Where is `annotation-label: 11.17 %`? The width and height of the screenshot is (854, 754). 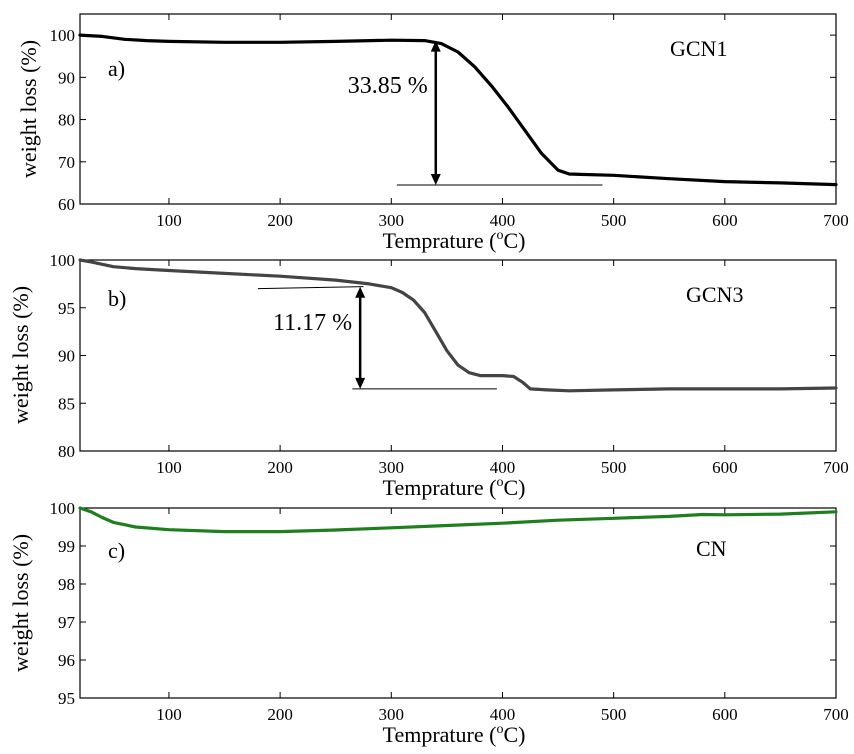
annotation-label: 11.17 % is located at coordinates (312, 323).